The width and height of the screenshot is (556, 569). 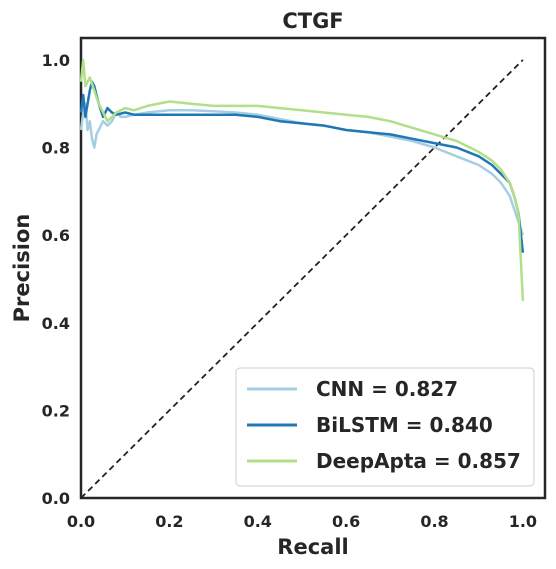 I want to click on x-tick-label: 1.0, so click(x=523, y=521).